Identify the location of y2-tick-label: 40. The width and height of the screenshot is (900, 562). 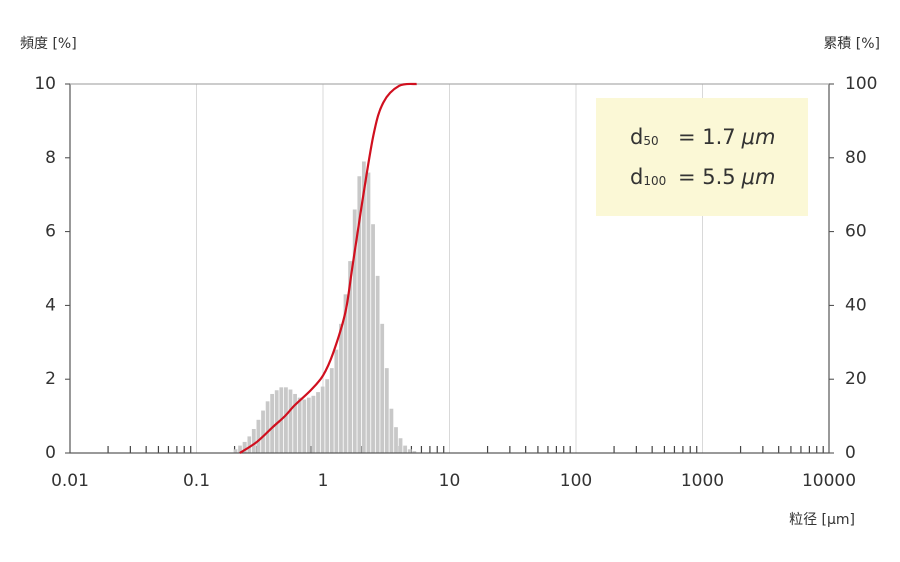
(856, 305).